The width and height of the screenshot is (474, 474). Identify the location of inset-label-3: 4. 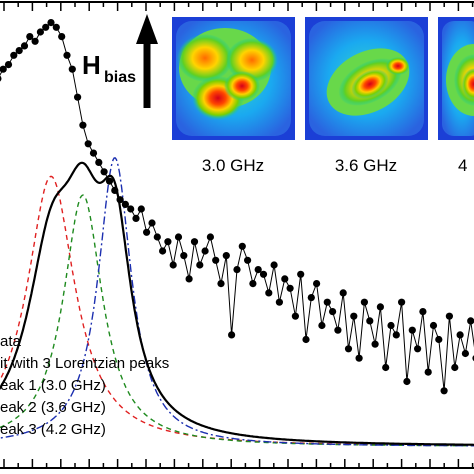
(462, 165).